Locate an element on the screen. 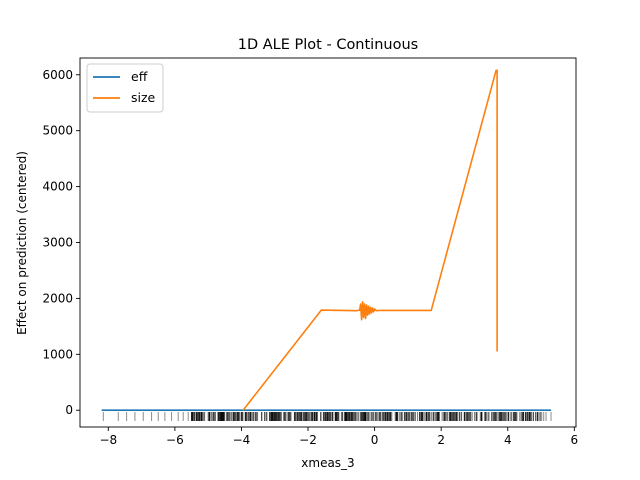 This screenshot has width=640, height=480. y-tick-label: 1000 is located at coordinates (57, 354).